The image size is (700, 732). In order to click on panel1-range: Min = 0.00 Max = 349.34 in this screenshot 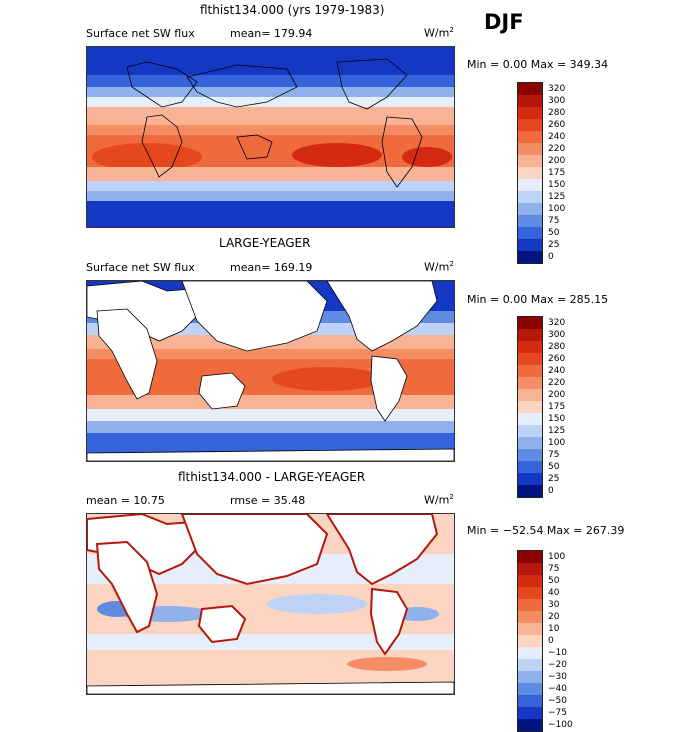, I will do `click(538, 64)`.